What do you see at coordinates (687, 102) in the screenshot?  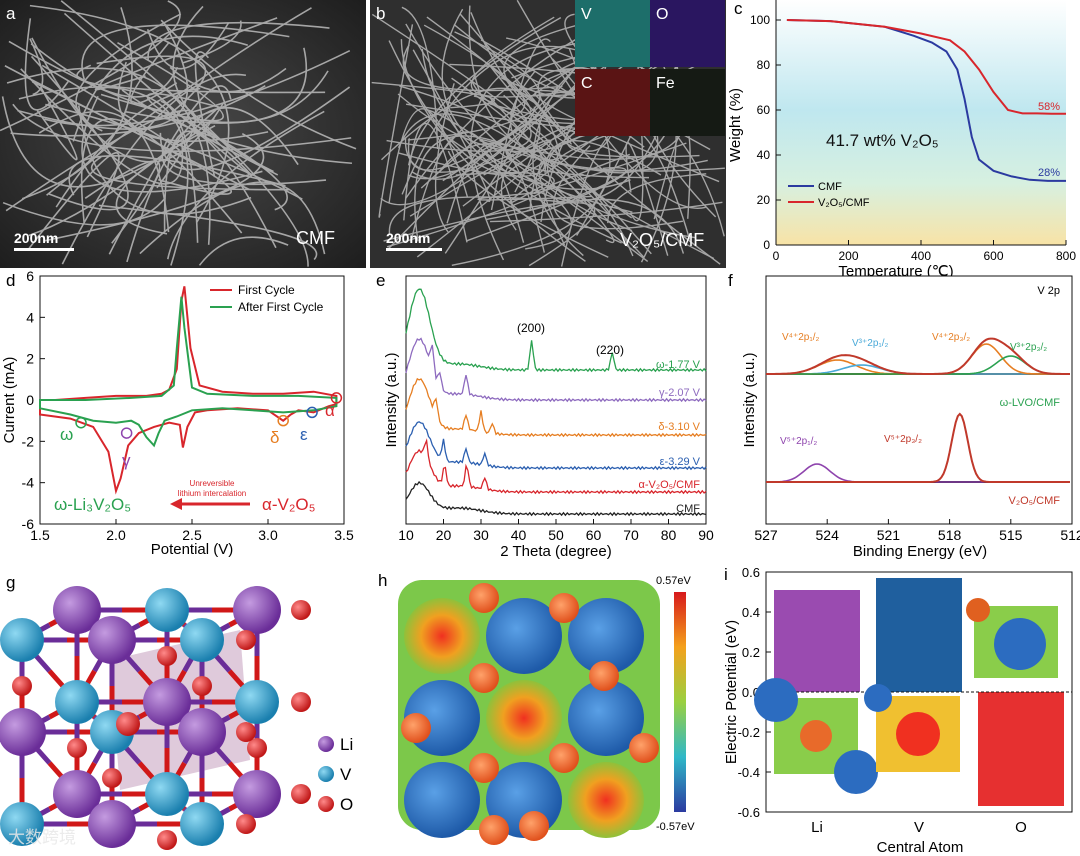 I see `eds-map-fe: Fe` at bounding box center [687, 102].